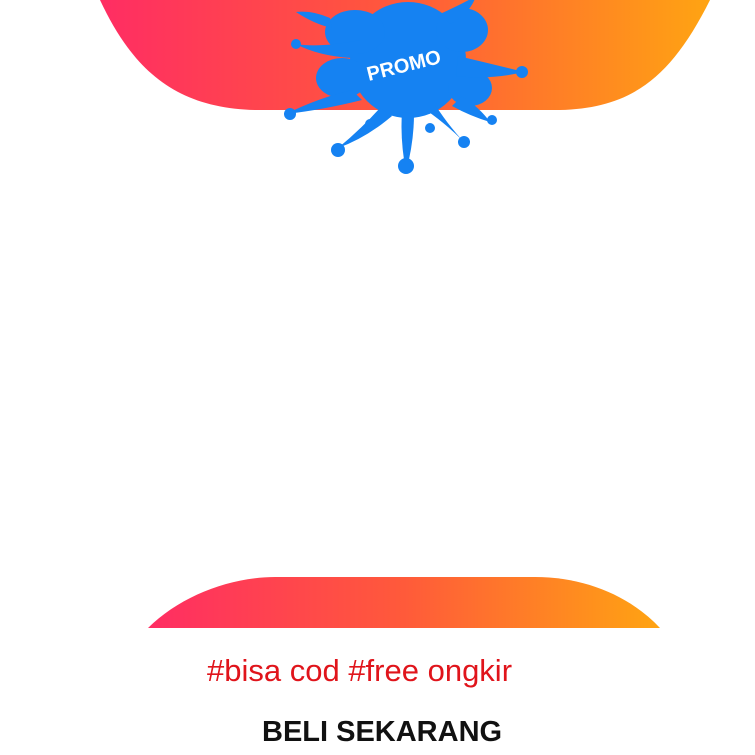  I want to click on buy-now-button: BELI SEKARANG, so click(382, 732).